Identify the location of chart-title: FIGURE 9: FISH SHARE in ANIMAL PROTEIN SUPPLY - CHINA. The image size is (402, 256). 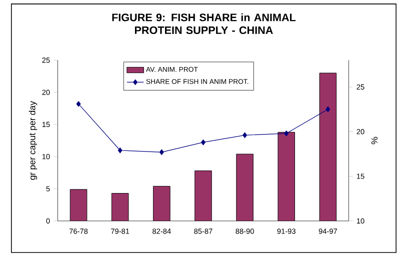
(204, 23).